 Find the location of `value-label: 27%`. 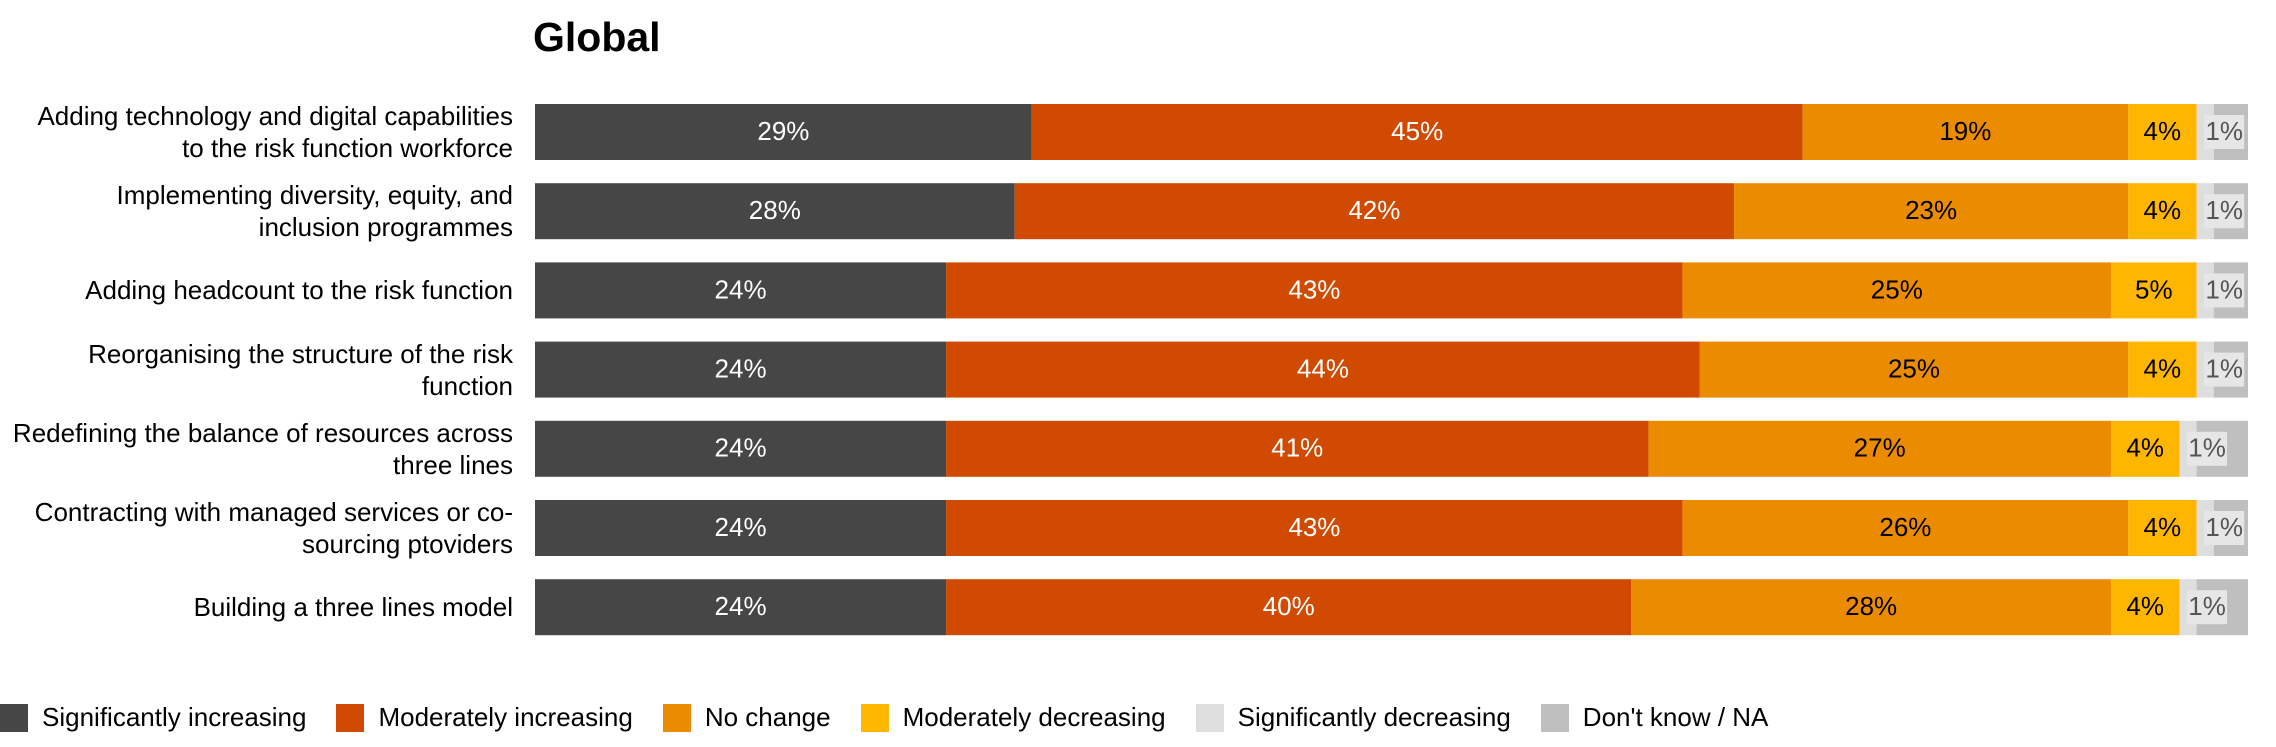

value-label: 27% is located at coordinates (1880, 448).